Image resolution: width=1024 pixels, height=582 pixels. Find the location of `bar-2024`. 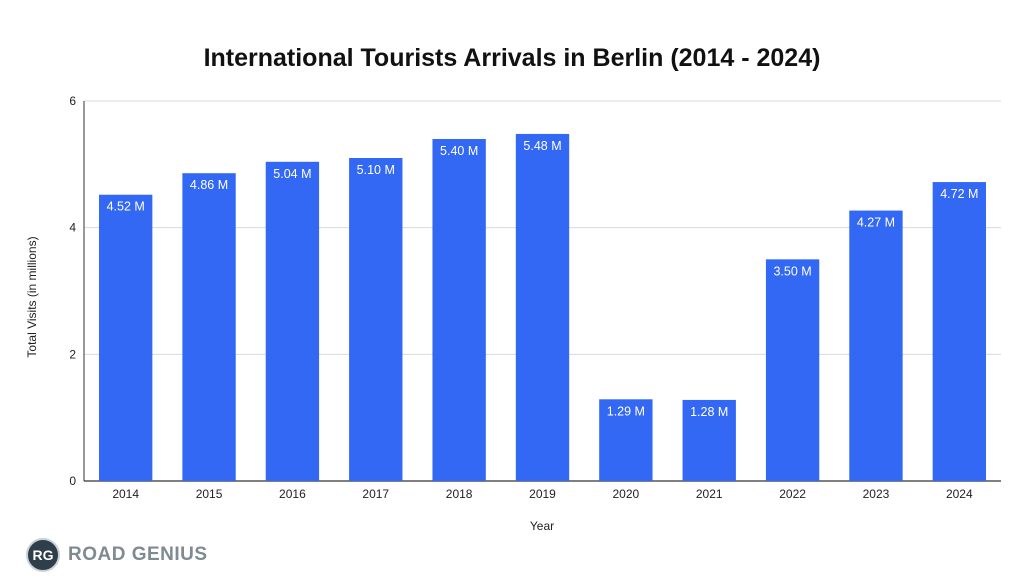

bar-2024 is located at coordinates (959, 332).